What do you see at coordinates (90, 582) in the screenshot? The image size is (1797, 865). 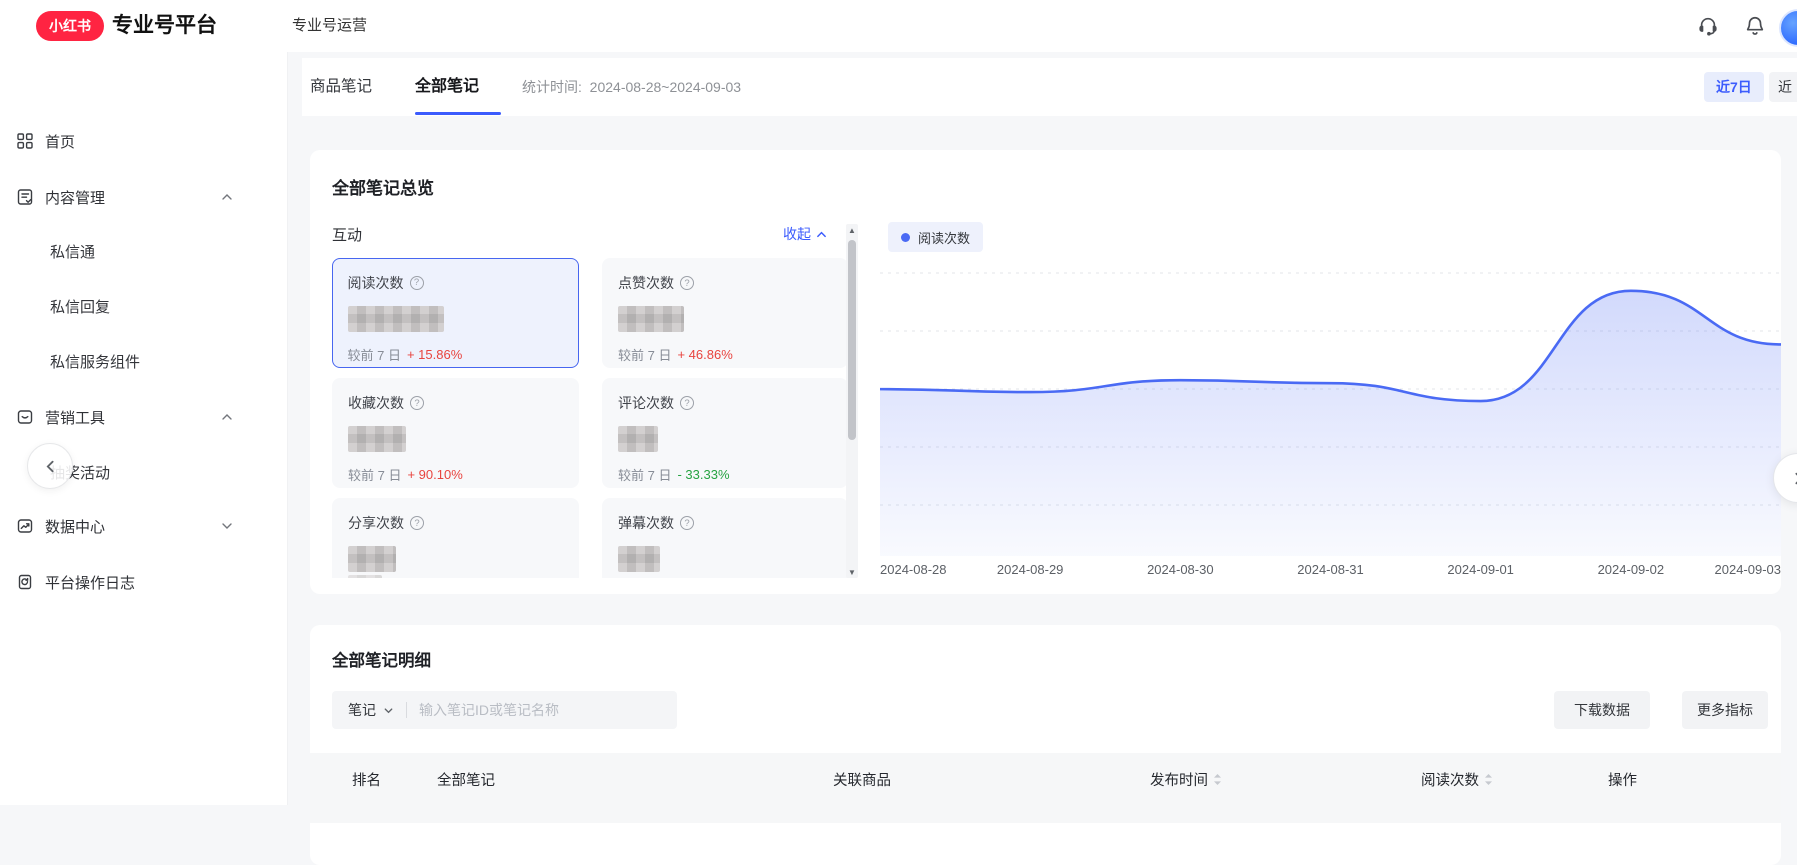 I see `sidebar-item-label: 平台操作日志` at bounding box center [90, 582].